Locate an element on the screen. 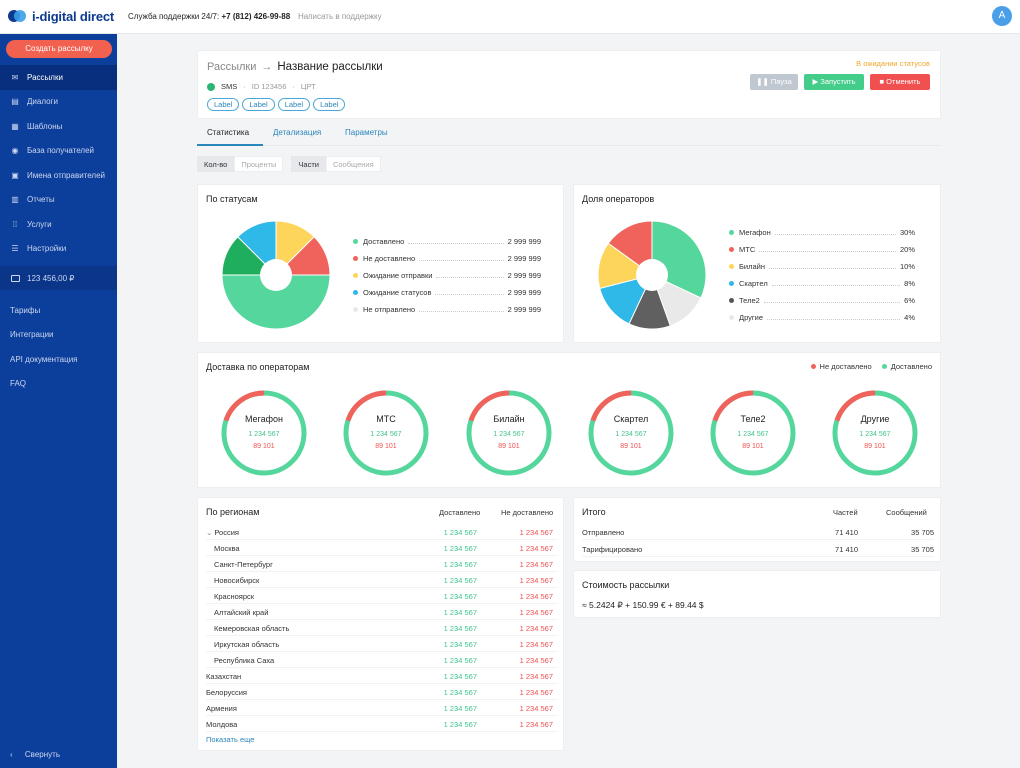 The height and width of the screenshot is (768, 1020). pause-button: ❚❚ Пауза is located at coordinates (774, 82).